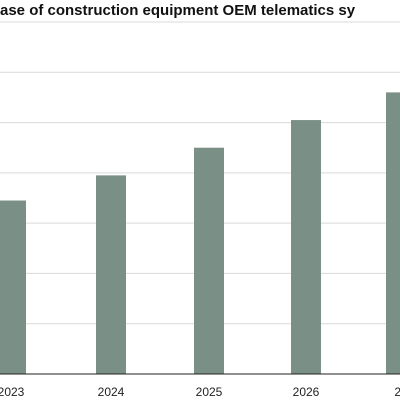 Image resolution: width=400 pixels, height=400 pixels. What do you see at coordinates (12, 392) in the screenshot?
I see `x-tick-label: 2023` at bounding box center [12, 392].